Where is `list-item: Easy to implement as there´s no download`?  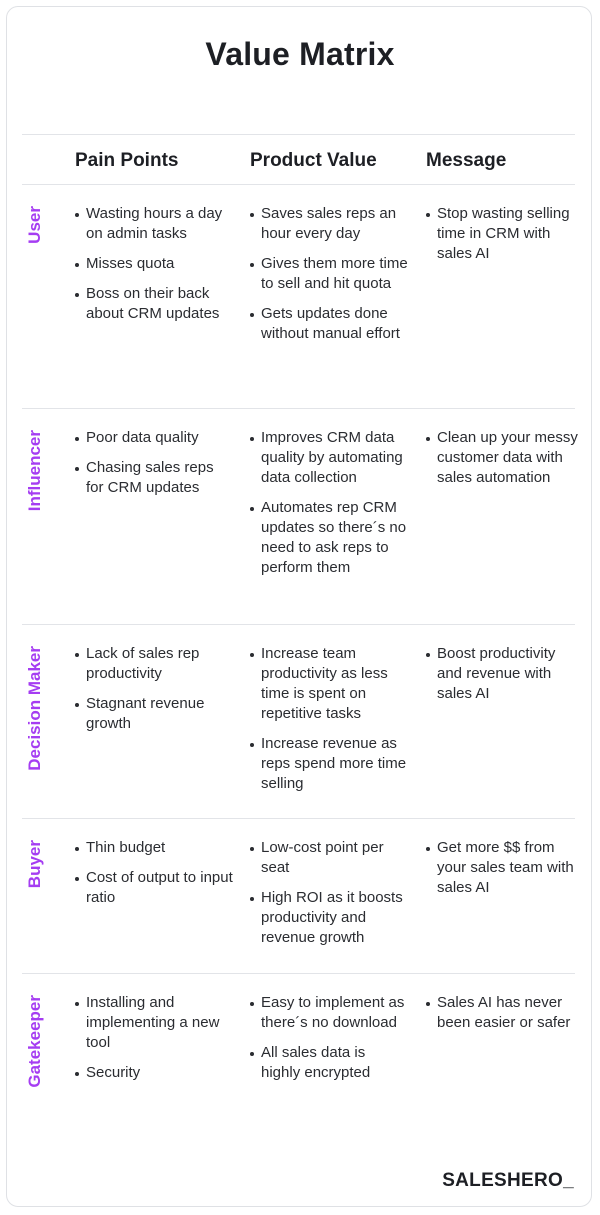 list-item: Easy to implement as there´s no download is located at coordinates (329, 1013).